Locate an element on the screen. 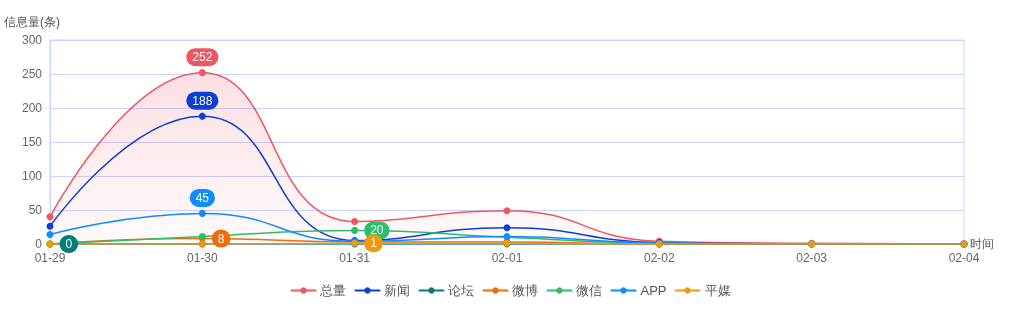  data-label: 45 is located at coordinates (202, 197).